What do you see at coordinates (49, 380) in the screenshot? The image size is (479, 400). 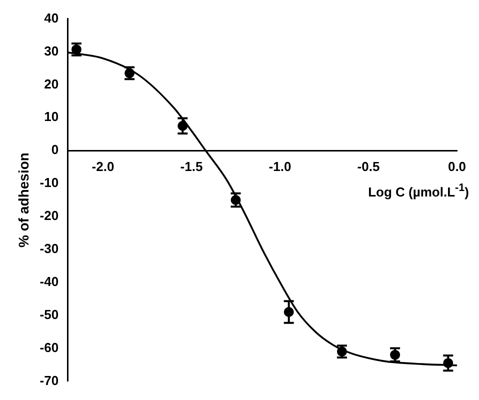 I see `y-tick-label: -70` at bounding box center [49, 380].